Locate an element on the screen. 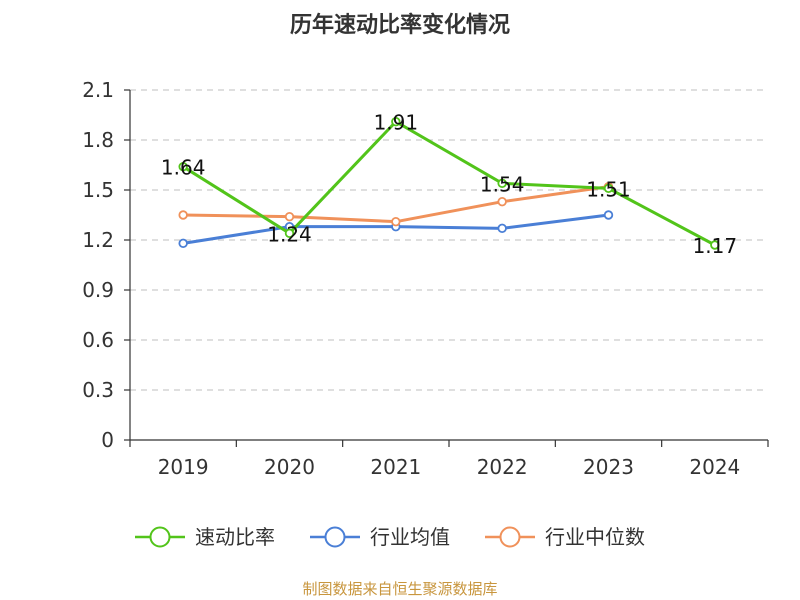 Image resolution: width=800 pixels, height=600 pixels. x-tick-label: 2020 is located at coordinates (289, 467).